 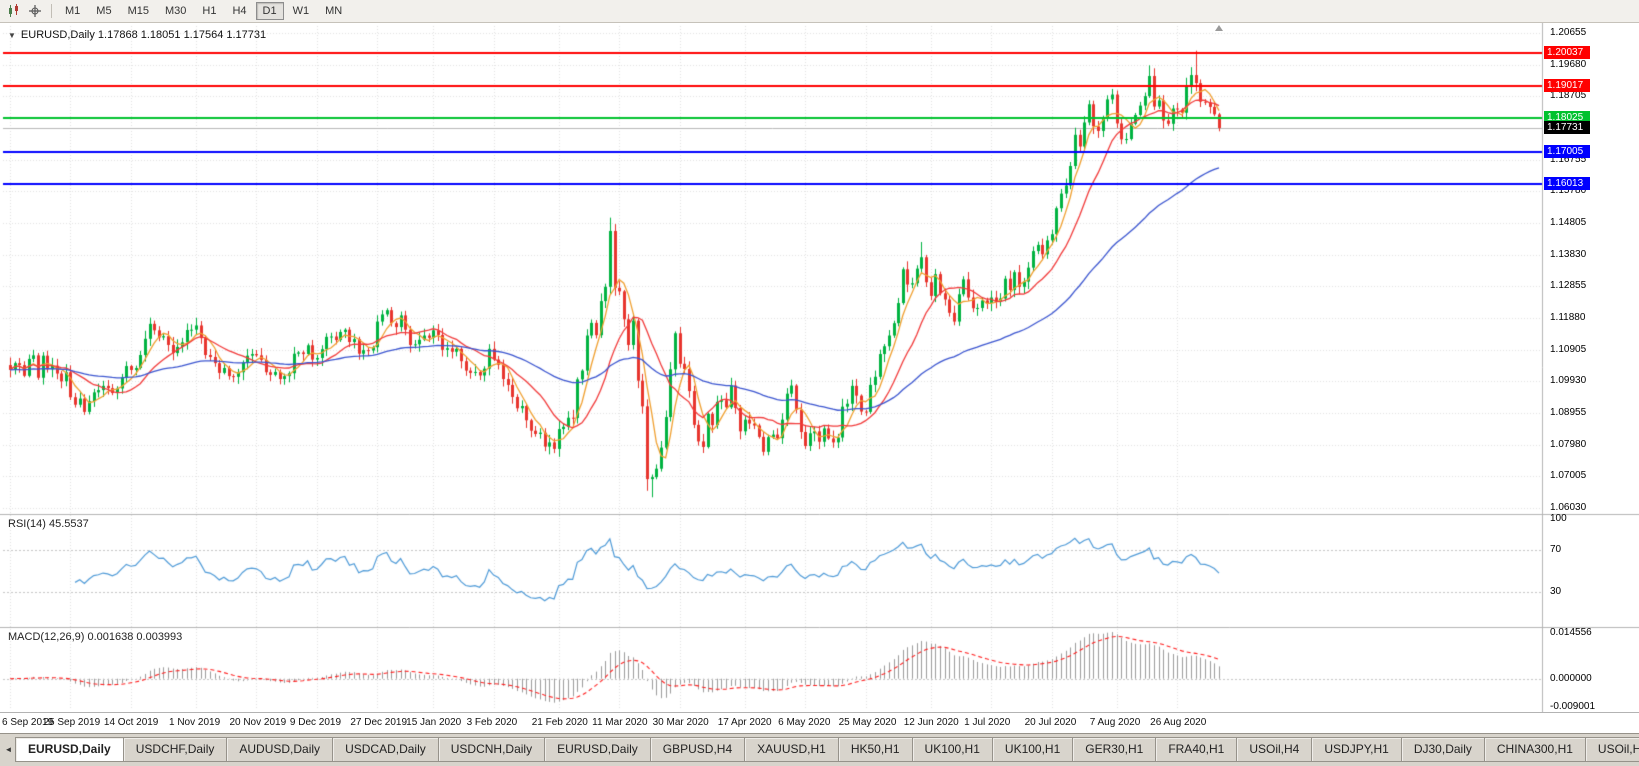 I want to click on timeframe-button-mn: MN, so click(x=334, y=11).